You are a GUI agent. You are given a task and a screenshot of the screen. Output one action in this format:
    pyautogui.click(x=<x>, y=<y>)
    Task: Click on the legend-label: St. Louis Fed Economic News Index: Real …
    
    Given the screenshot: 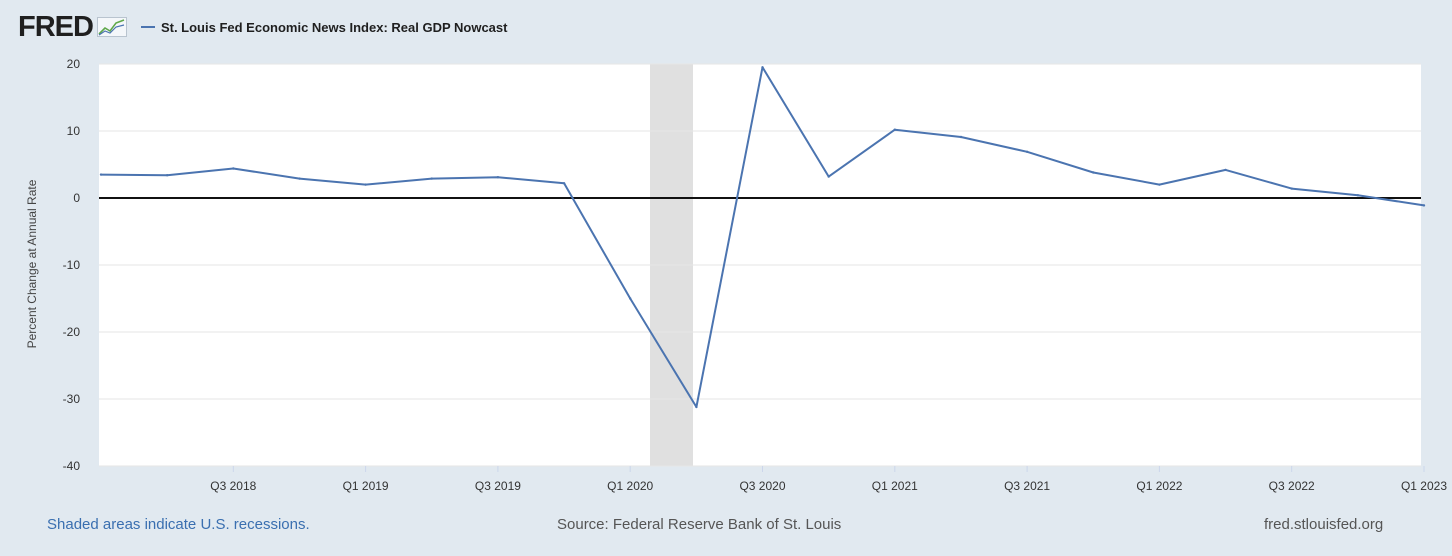 What is the action you would take?
    pyautogui.click(x=334, y=27)
    